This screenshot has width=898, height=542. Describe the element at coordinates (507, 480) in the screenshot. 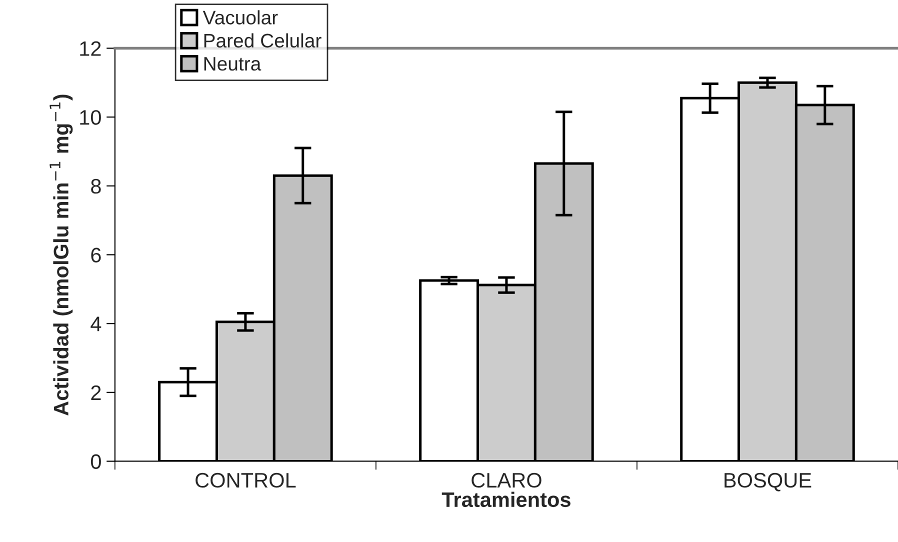

I see `x-tick-label: CLARO` at that location.